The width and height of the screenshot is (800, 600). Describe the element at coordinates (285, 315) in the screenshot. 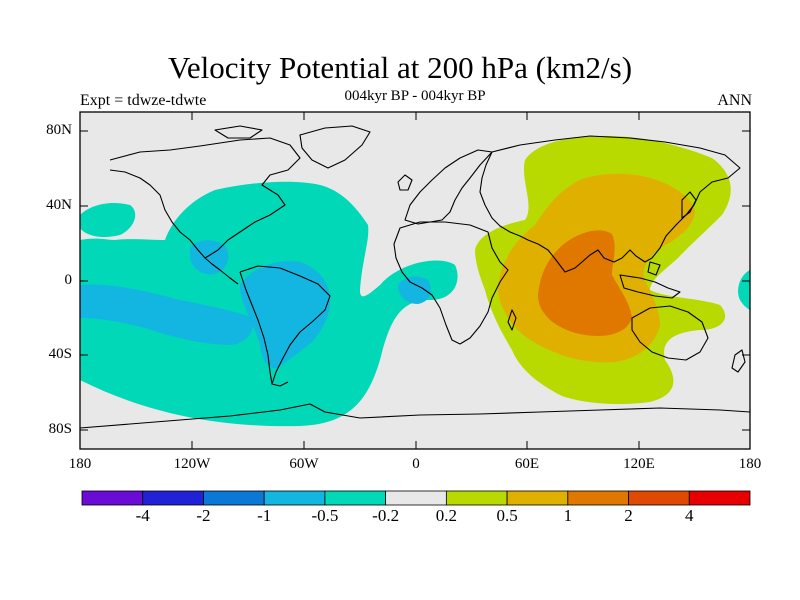

I see `negative-core-cyan-samerica` at that location.